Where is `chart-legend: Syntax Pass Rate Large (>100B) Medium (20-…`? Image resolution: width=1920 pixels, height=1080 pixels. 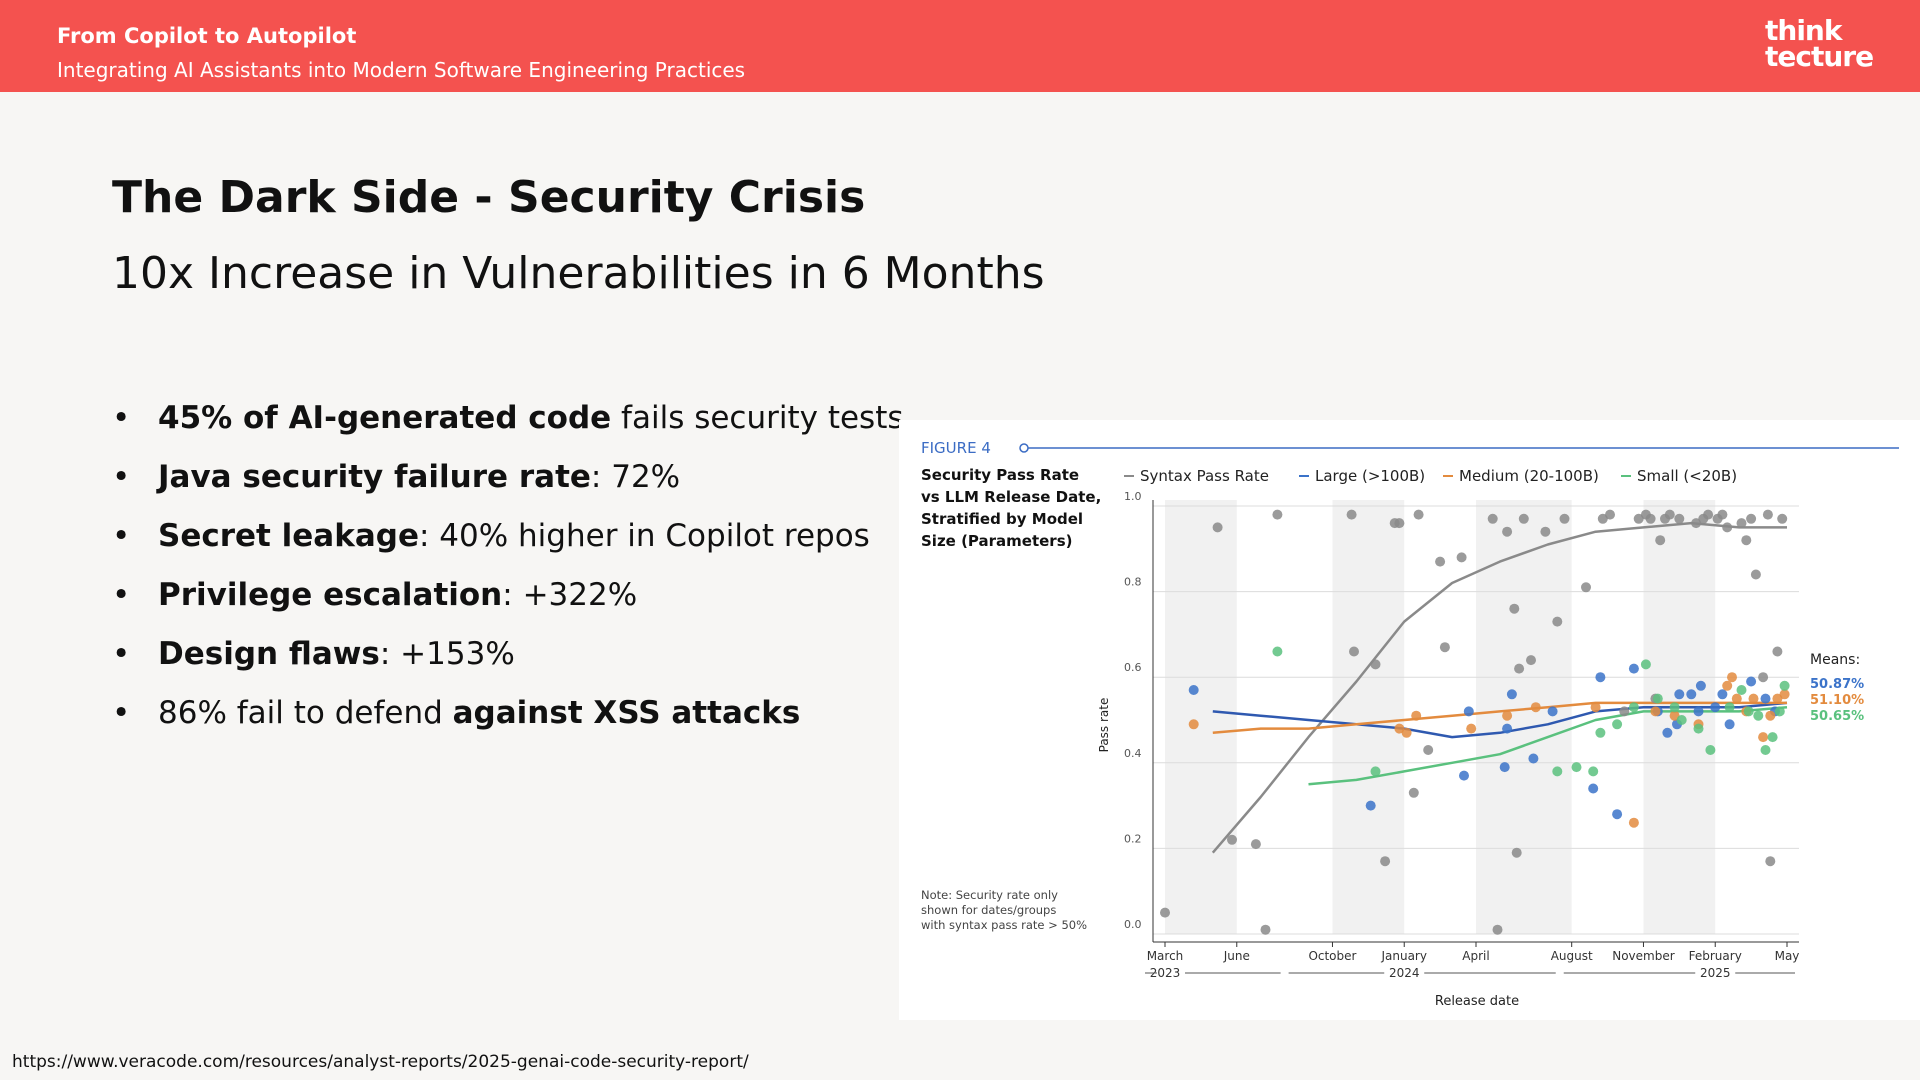
chart-legend: Syntax Pass Rate Large (>100B) Medium (20-… is located at coordinates (1430, 476).